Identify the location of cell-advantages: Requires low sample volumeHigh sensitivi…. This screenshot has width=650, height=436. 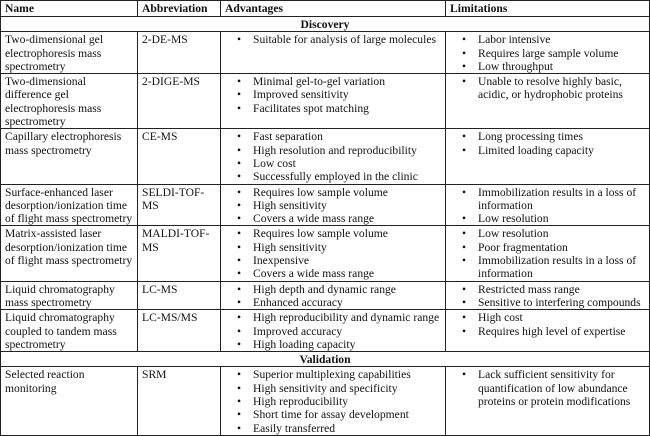
(333, 253).